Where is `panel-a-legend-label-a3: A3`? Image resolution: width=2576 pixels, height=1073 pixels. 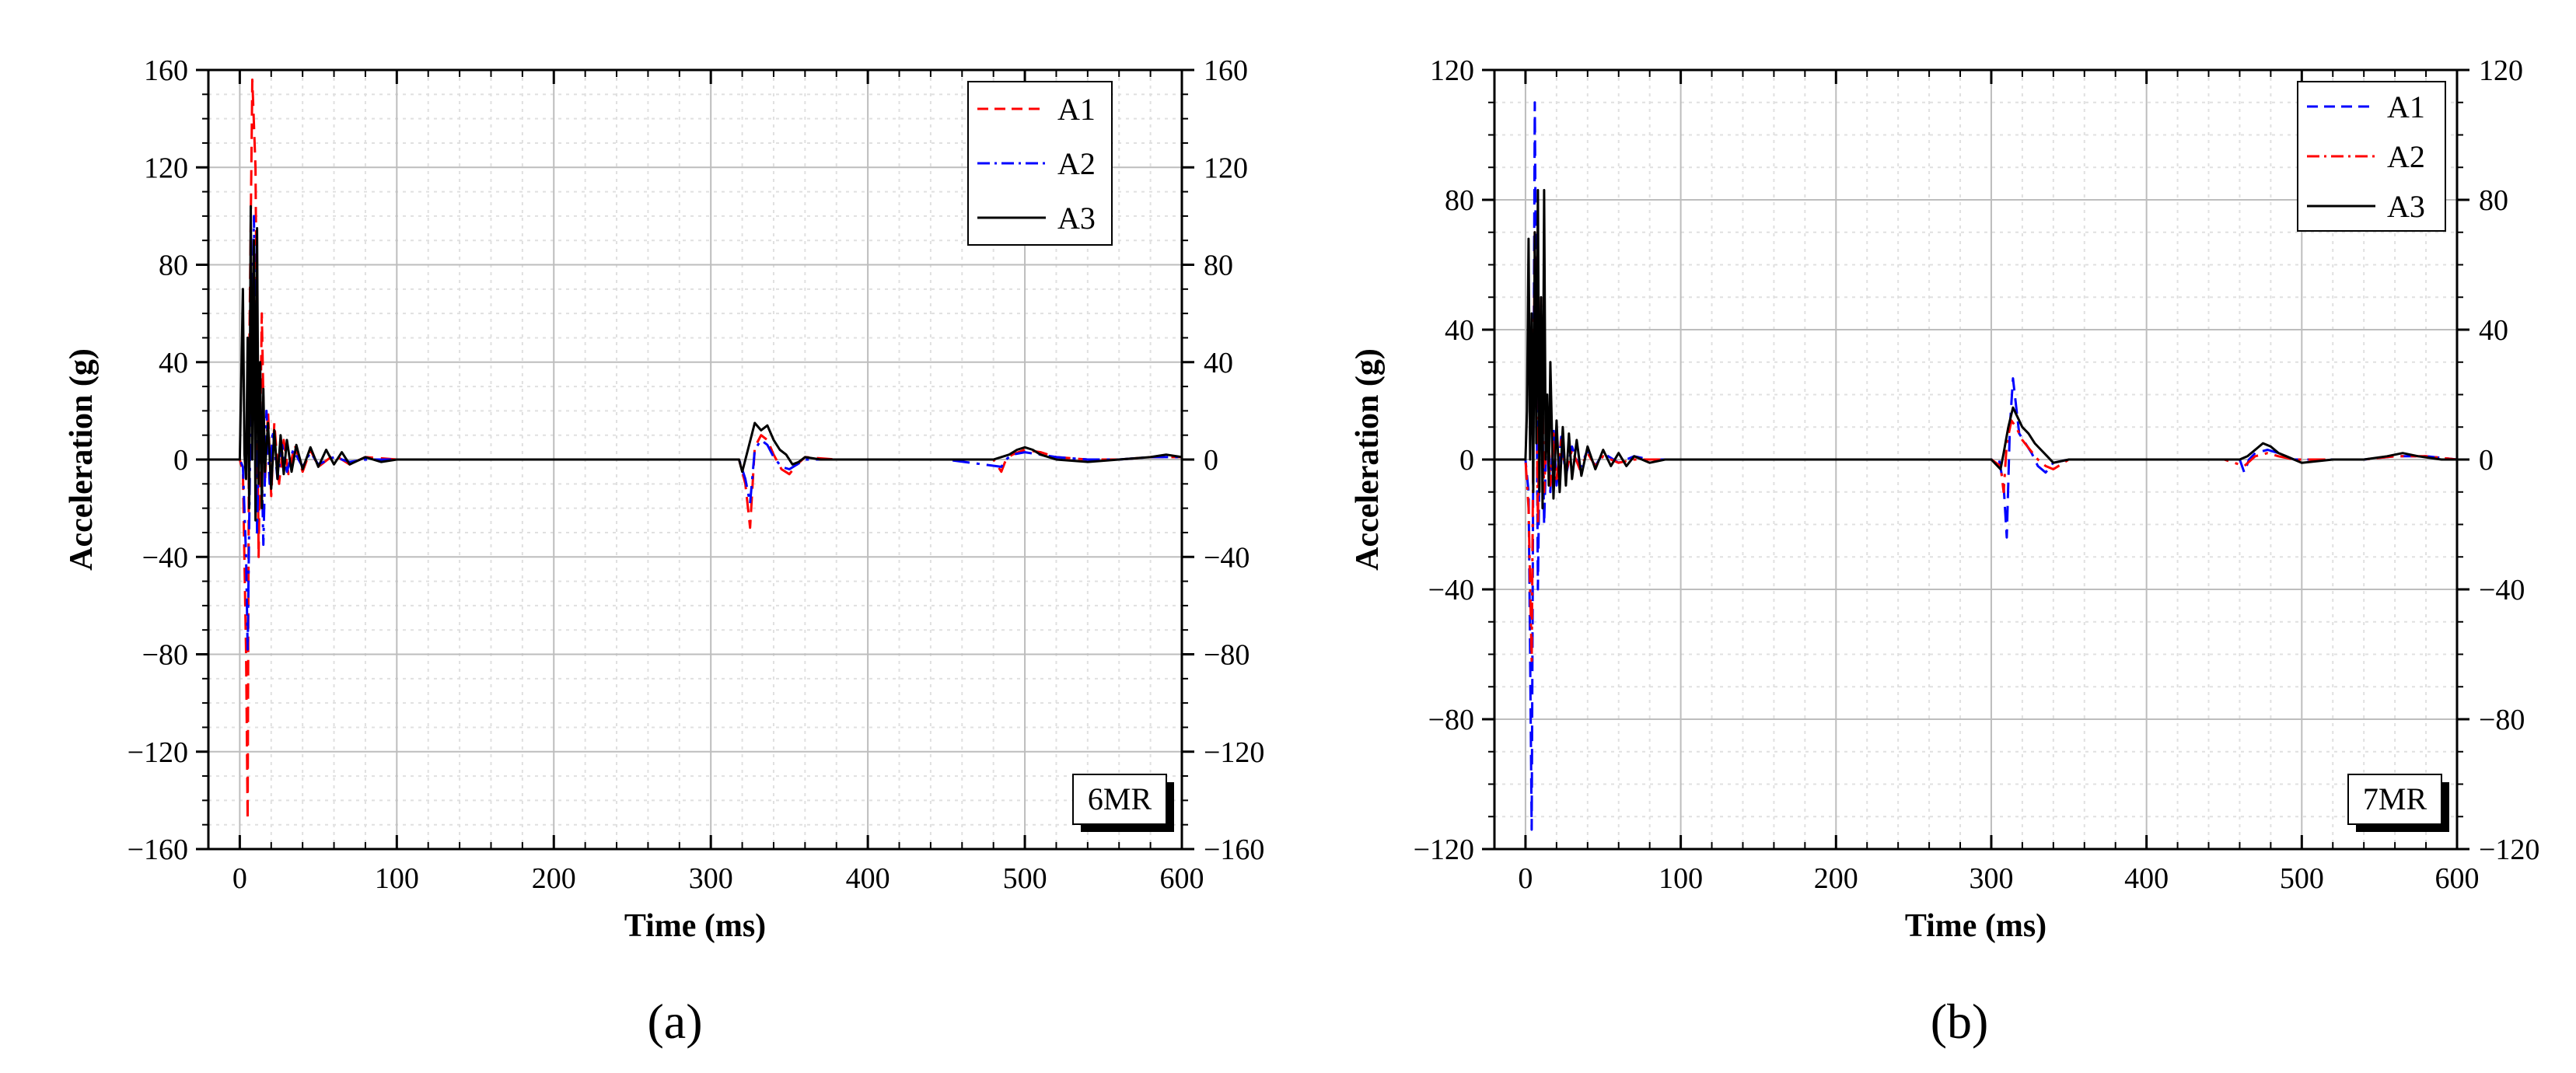
panel-a-legend-label-a3: A3 is located at coordinates (1076, 219).